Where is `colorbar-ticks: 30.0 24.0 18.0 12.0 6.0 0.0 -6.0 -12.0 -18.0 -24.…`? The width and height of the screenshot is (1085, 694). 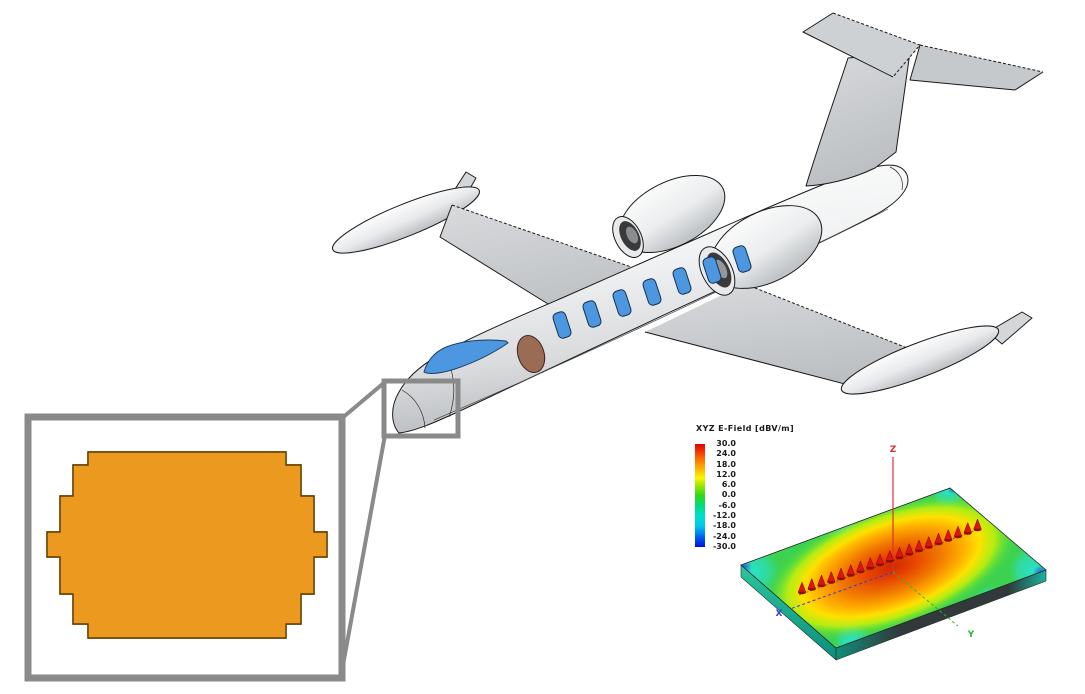
colorbar-ticks: 30.0 24.0 18.0 12.0 6.0 0.0 -6.0 -12.0 -18.0 -24.… is located at coordinates (723, 495).